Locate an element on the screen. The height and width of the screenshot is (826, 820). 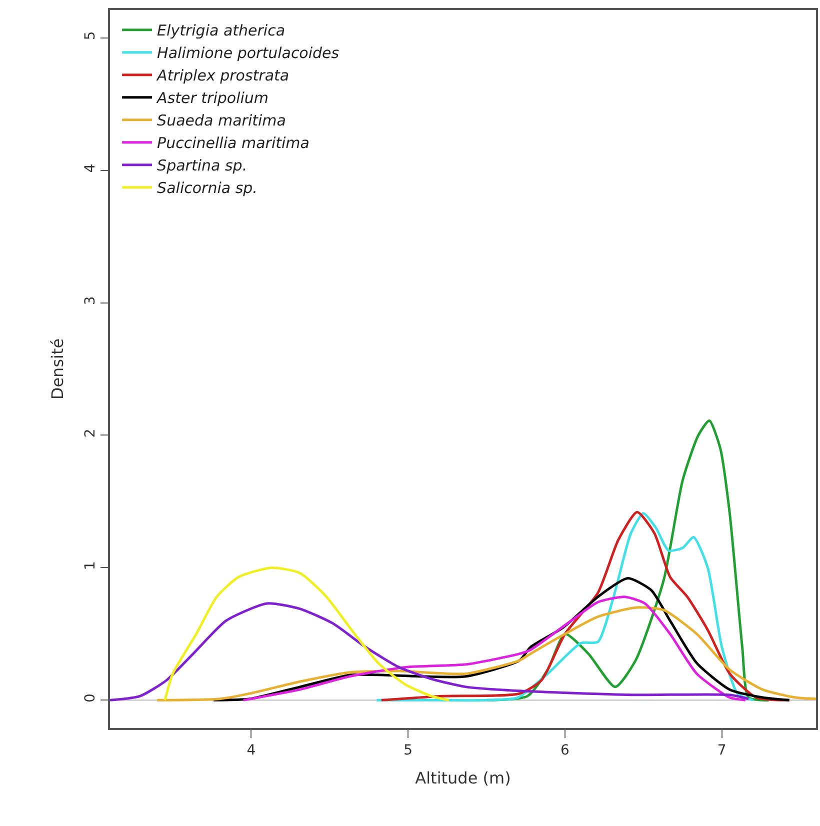
legend-label: Salicornia sp. is located at coordinates (207, 188).